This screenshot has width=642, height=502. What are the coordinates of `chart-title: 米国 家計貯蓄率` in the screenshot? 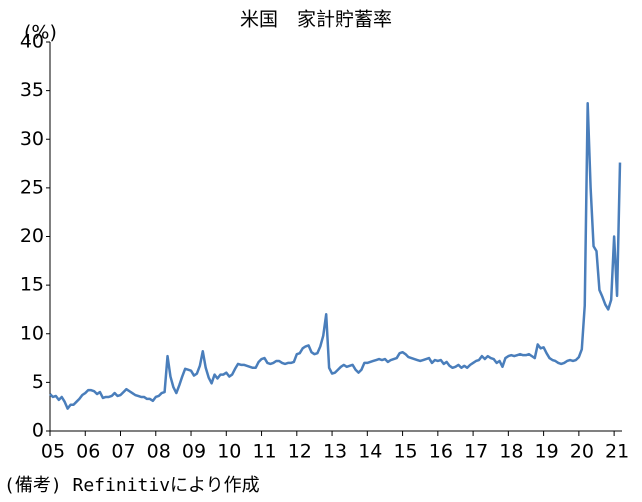 It's located at (316, 20).